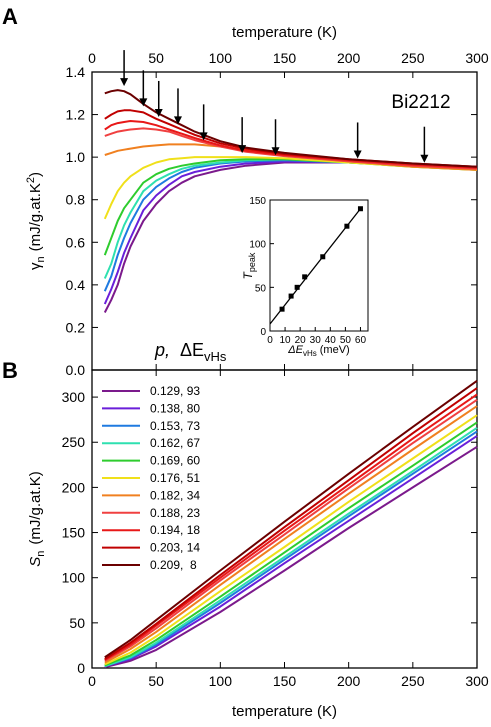 The height and width of the screenshot is (727, 491). Describe the element at coordinates (175, 408) in the screenshot. I see `legend-label-1: 0.138, 80` at that location.